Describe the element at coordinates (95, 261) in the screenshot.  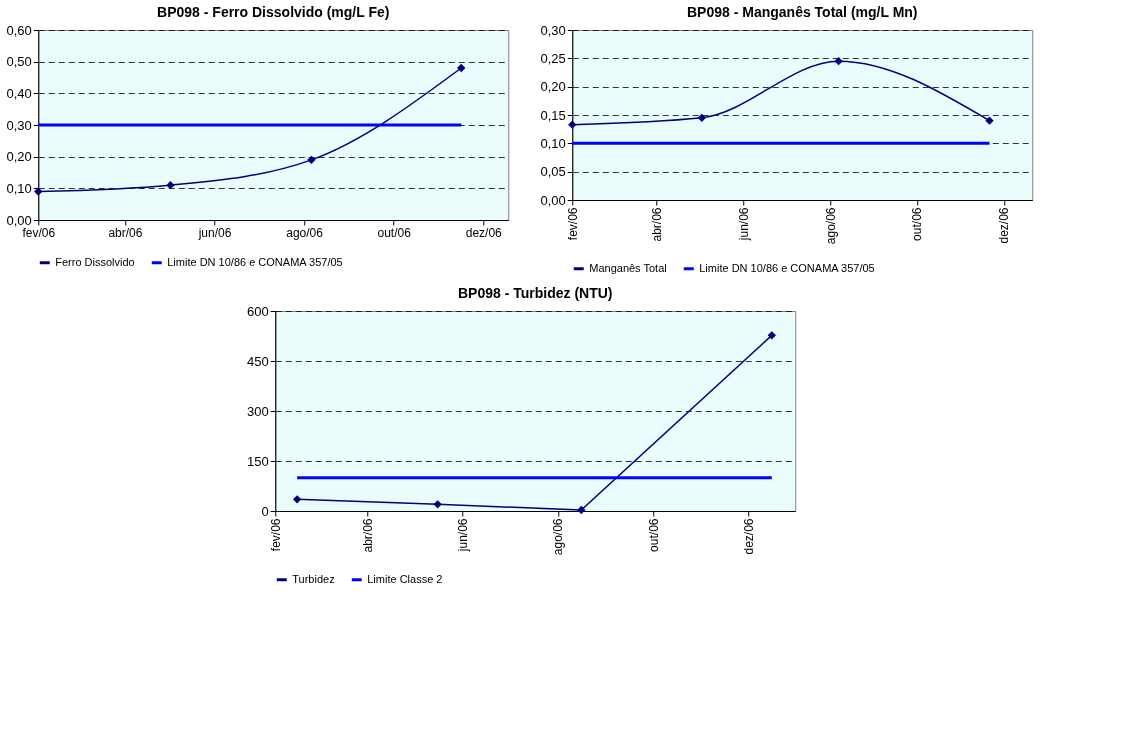
I see `legend-label: Ferro Dissolvido` at that location.